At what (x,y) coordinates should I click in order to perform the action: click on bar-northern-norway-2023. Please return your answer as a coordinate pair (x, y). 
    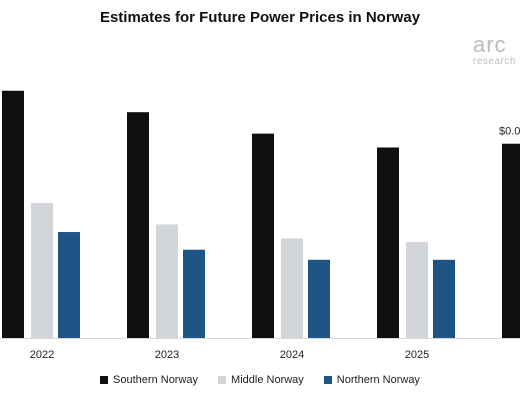
    Looking at the image, I should click on (194, 293).